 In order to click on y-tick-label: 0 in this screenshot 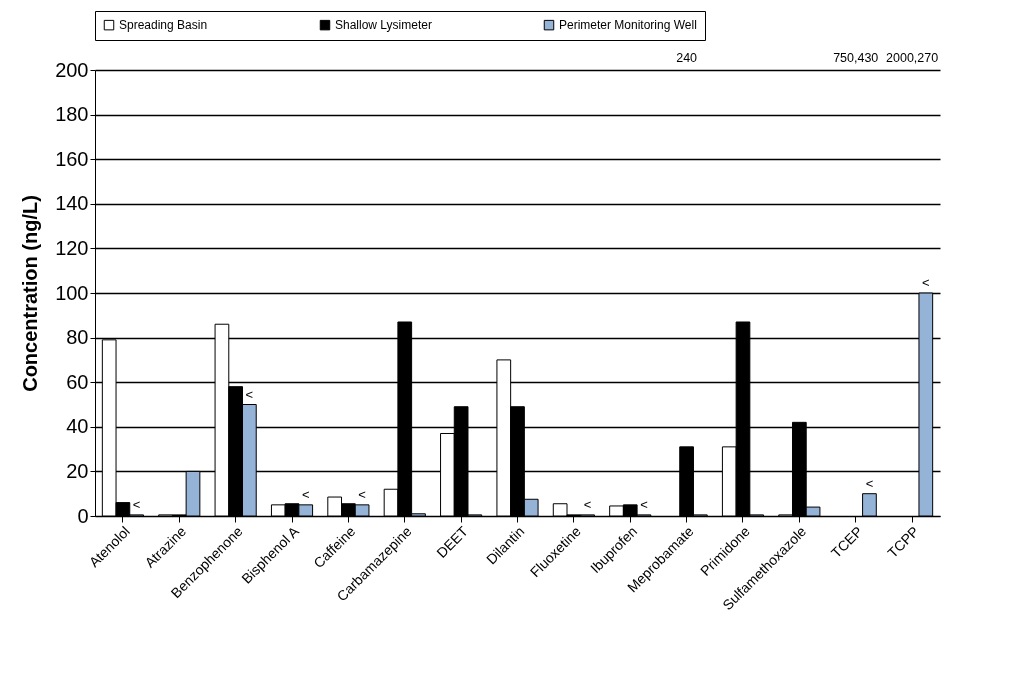, I will do `click(83, 515)`.